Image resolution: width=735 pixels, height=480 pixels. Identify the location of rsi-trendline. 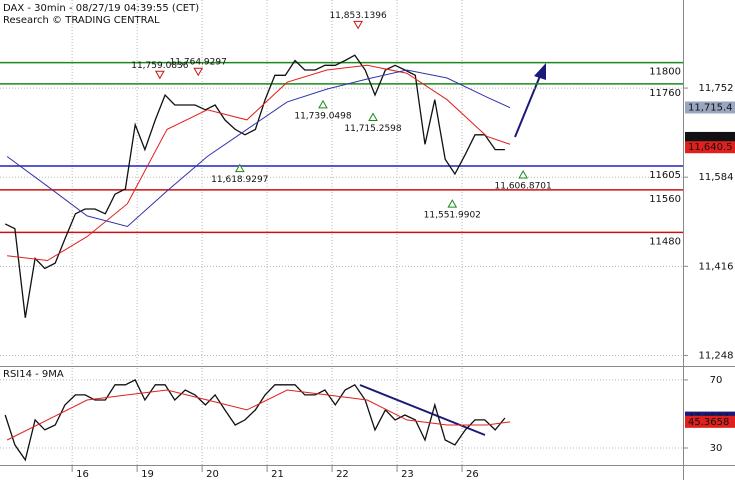
(422, 410).